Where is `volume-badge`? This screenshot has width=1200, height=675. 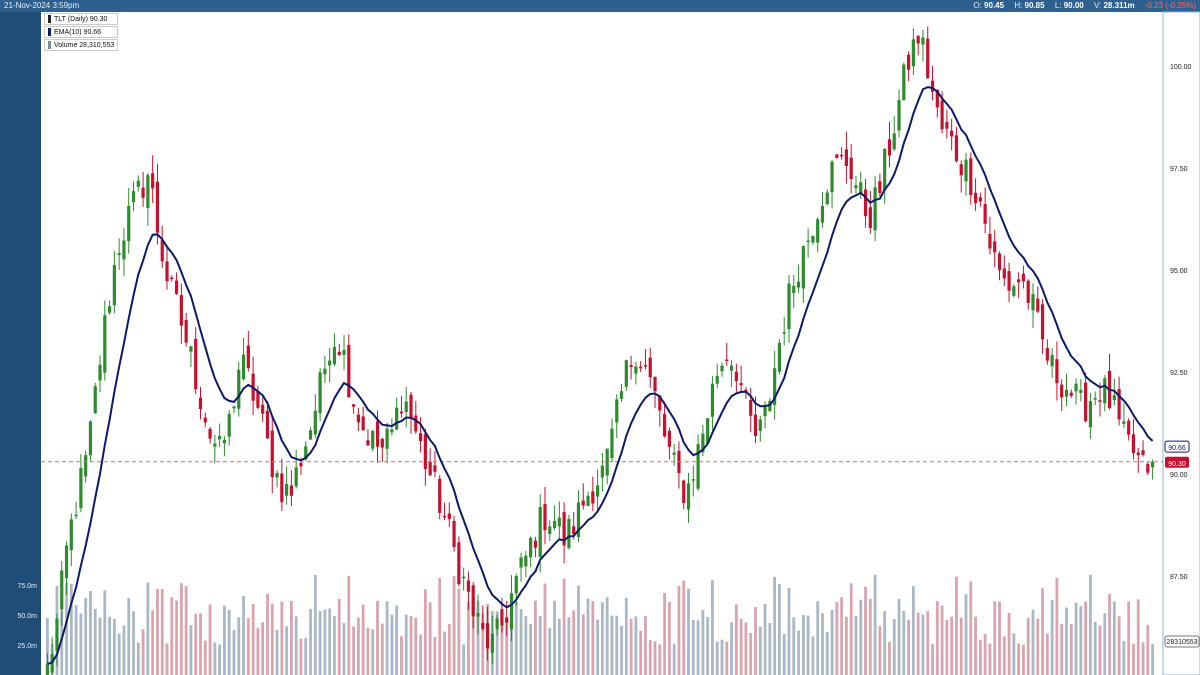 volume-badge is located at coordinates (1182, 641).